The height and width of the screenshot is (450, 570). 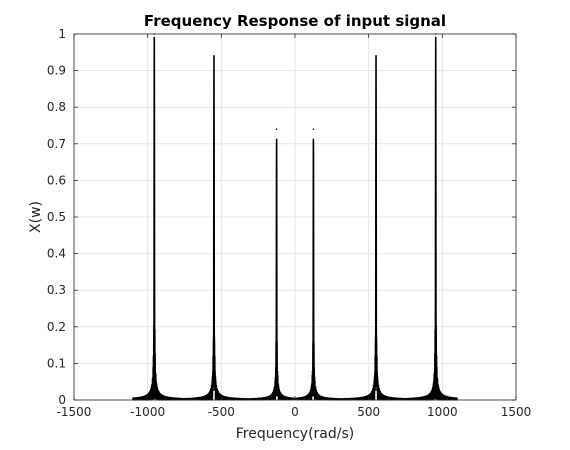 What do you see at coordinates (221, 412) in the screenshot?
I see `x-tick-label: -500` at bounding box center [221, 412].